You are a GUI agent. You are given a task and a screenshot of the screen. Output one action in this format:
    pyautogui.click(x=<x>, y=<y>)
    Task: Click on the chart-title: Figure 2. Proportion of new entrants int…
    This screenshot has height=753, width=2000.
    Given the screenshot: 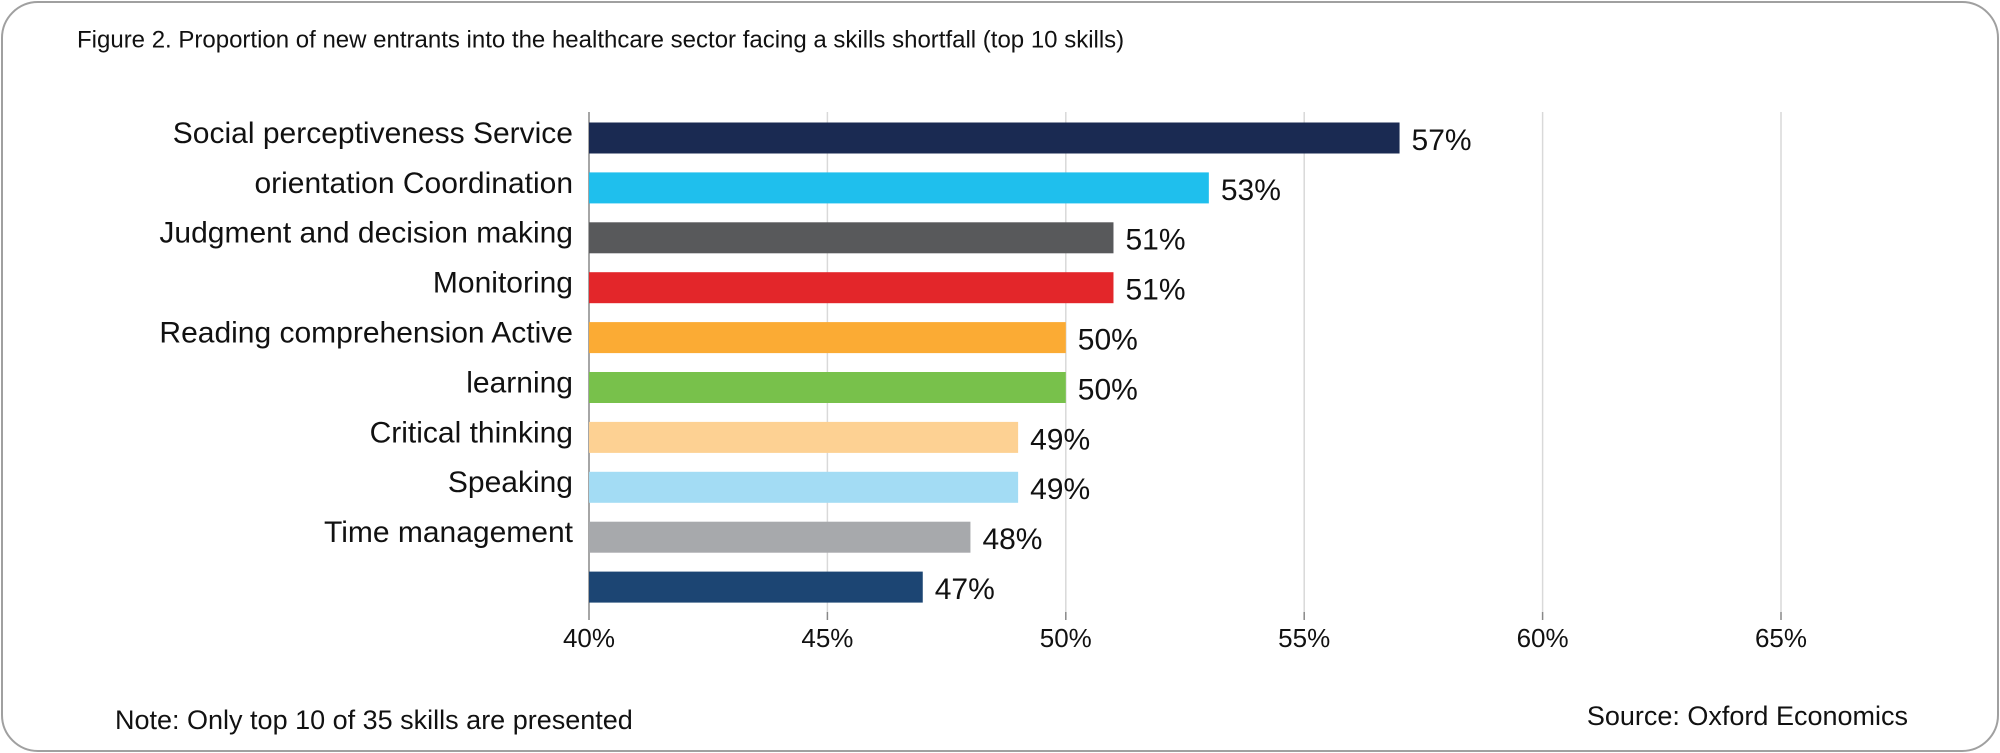 What is the action you would take?
    pyautogui.click(x=600, y=39)
    